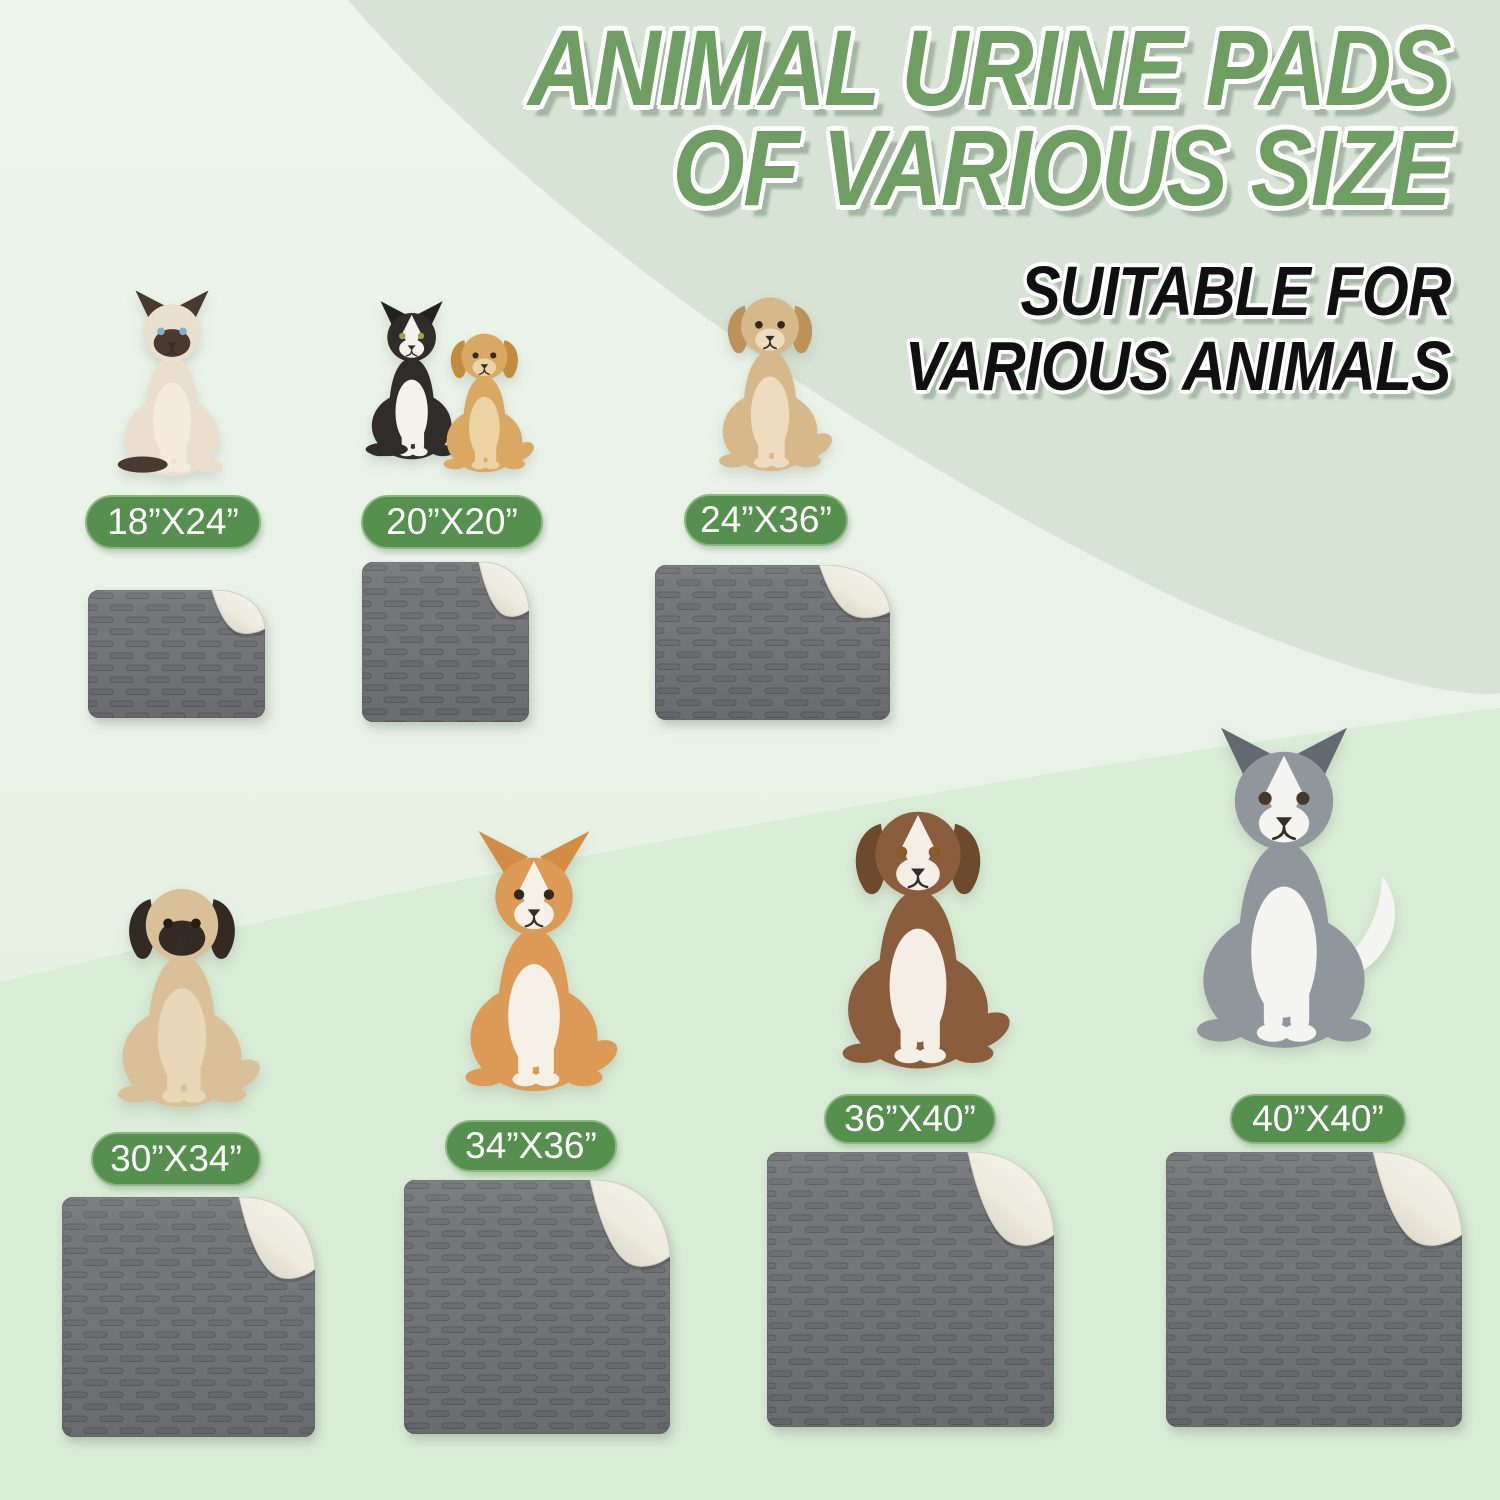  I want to click on subtitle-line-1: SUITABLE FOR, so click(1235, 291).